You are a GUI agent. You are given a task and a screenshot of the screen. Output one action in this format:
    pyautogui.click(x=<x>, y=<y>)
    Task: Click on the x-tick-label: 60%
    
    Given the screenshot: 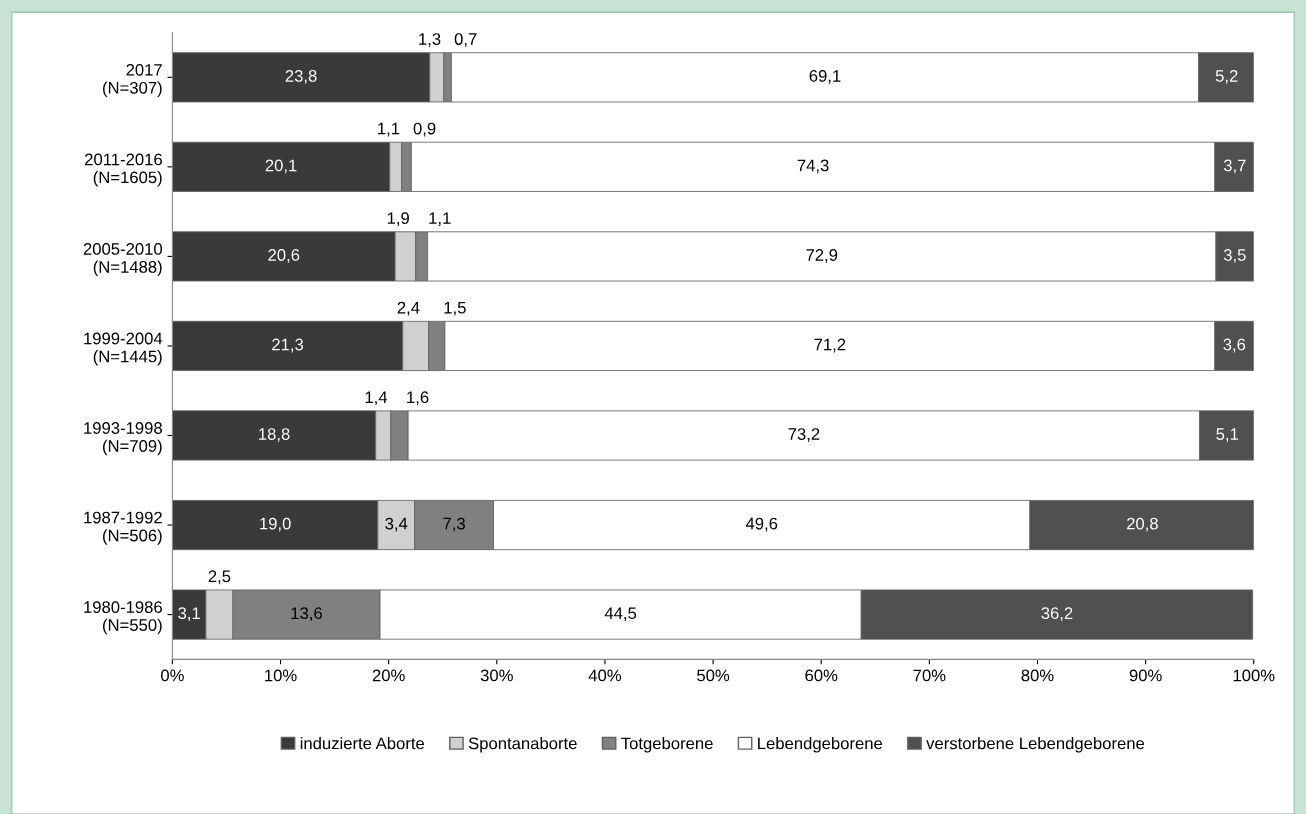 What is the action you would take?
    pyautogui.click(x=821, y=675)
    